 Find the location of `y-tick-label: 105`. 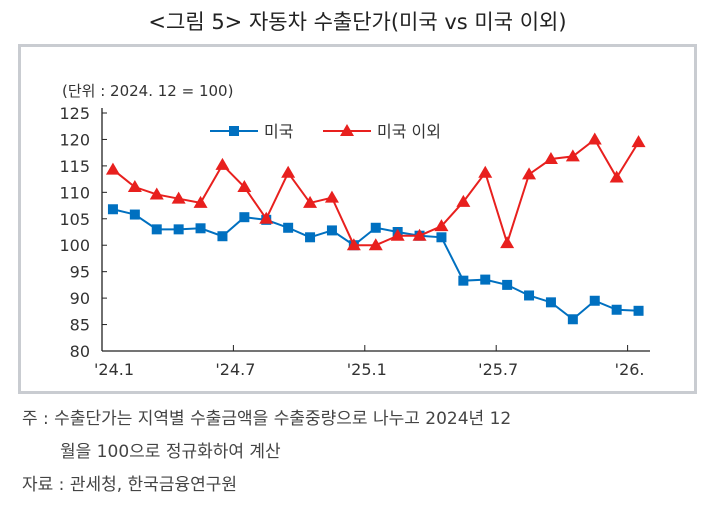

y-tick-label: 105 is located at coordinates (74, 219).